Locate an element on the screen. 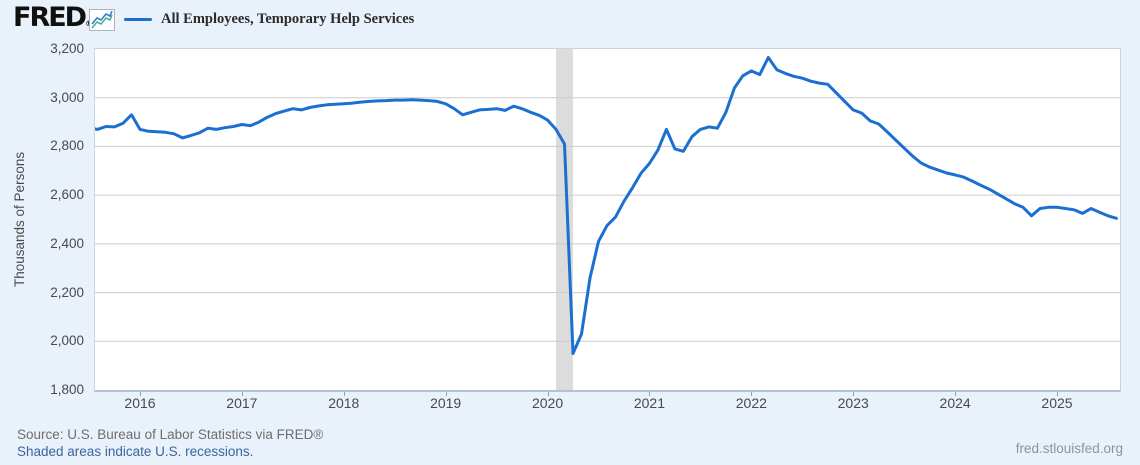 The width and height of the screenshot is (1140, 465). x-tick-label: 2017 is located at coordinates (242, 403).